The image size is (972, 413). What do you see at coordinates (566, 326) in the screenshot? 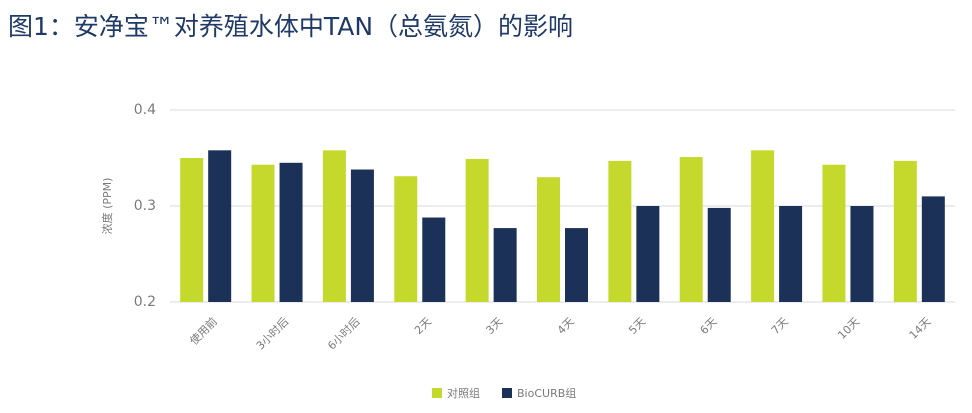
I see `x-tick-label: 4天` at bounding box center [566, 326].